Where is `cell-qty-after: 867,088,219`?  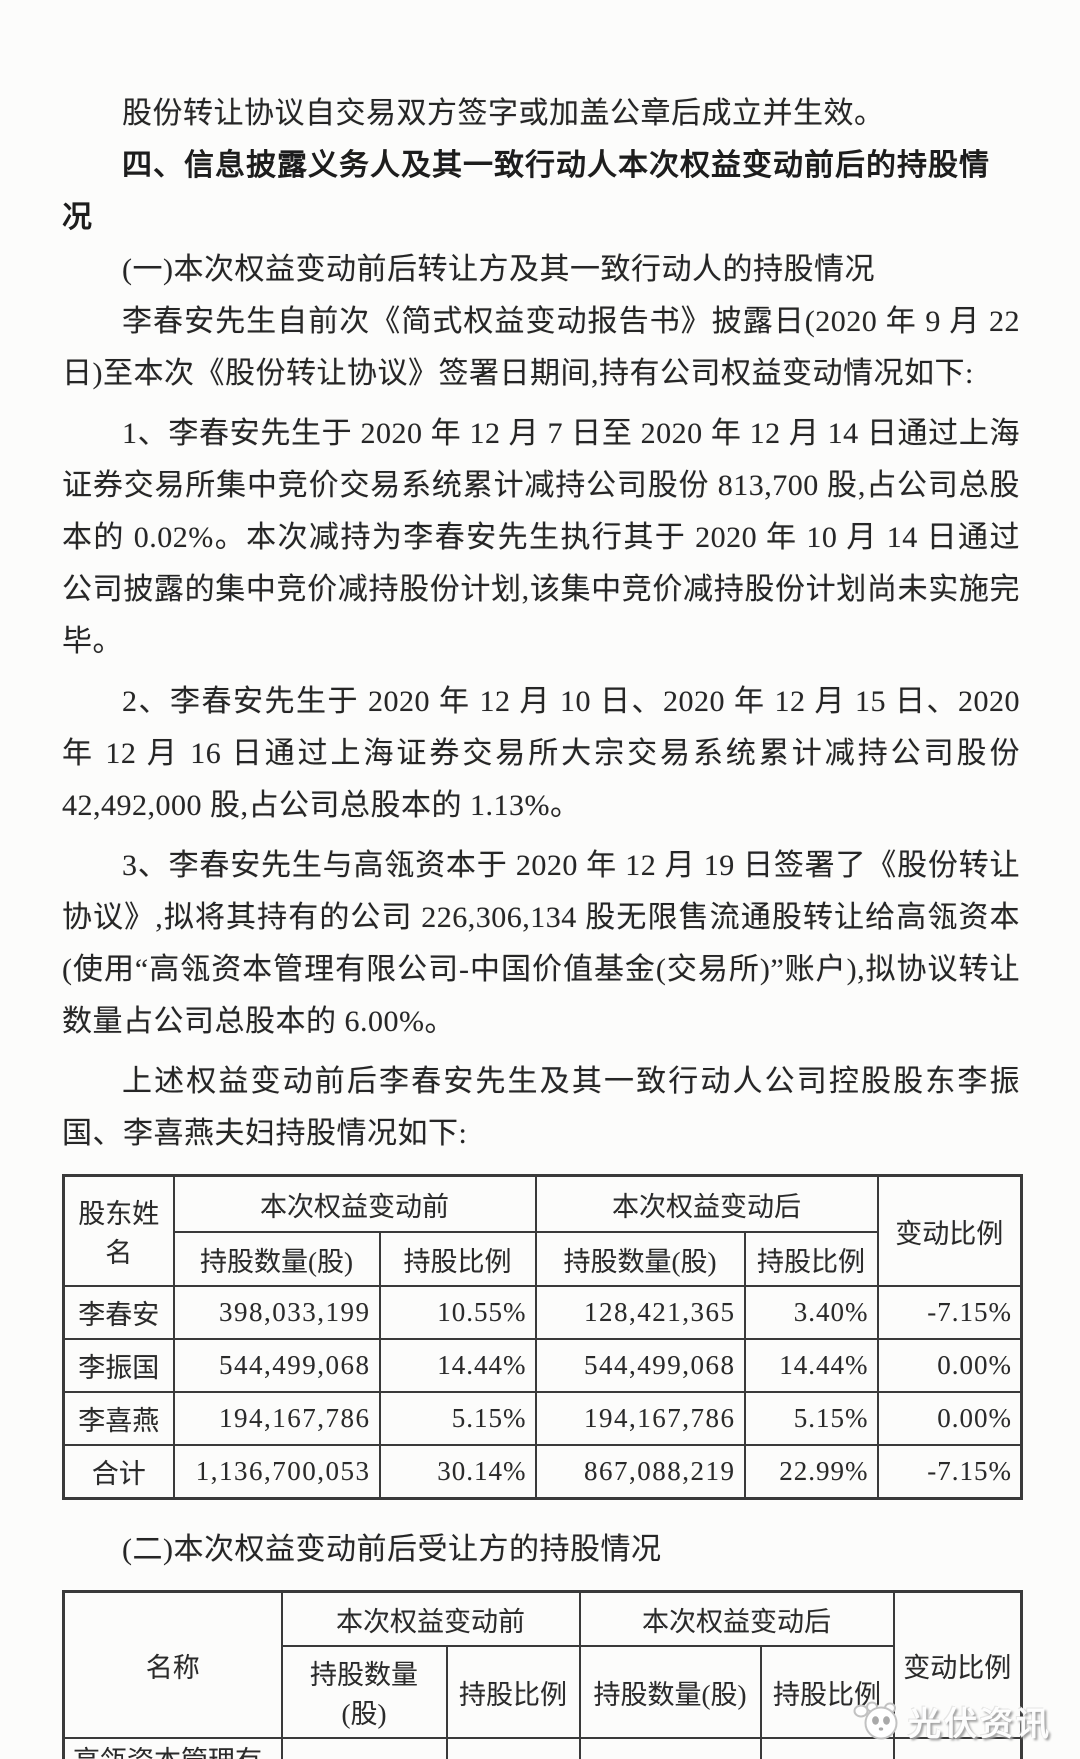 cell-qty-after: 867,088,219 is located at coordinates (640, 1472).